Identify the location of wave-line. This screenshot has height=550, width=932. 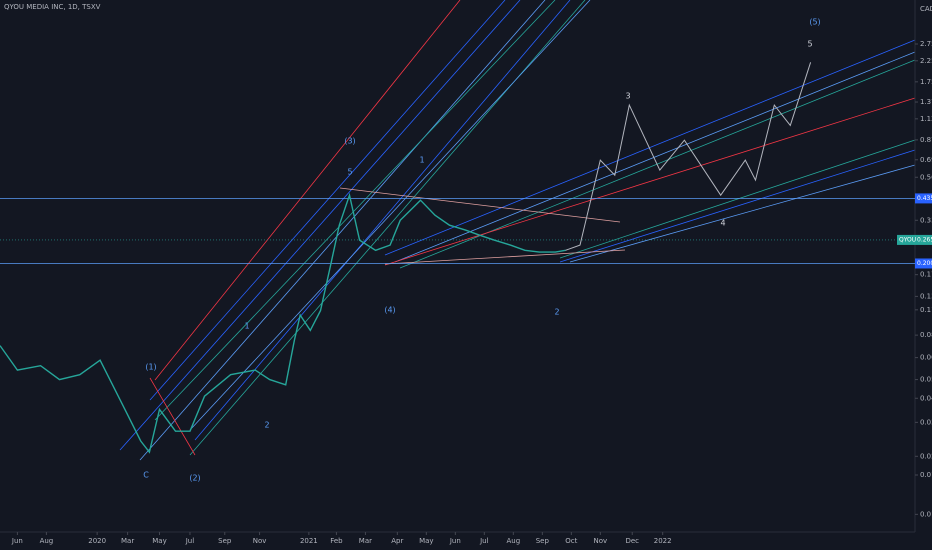
(172, 416).